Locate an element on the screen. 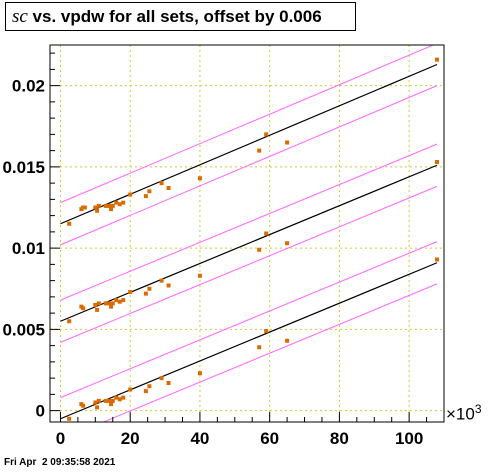 This screenshot has height=472, width=496. x-axis-multiplier: ×10³ is located at coordinates (464, 413).